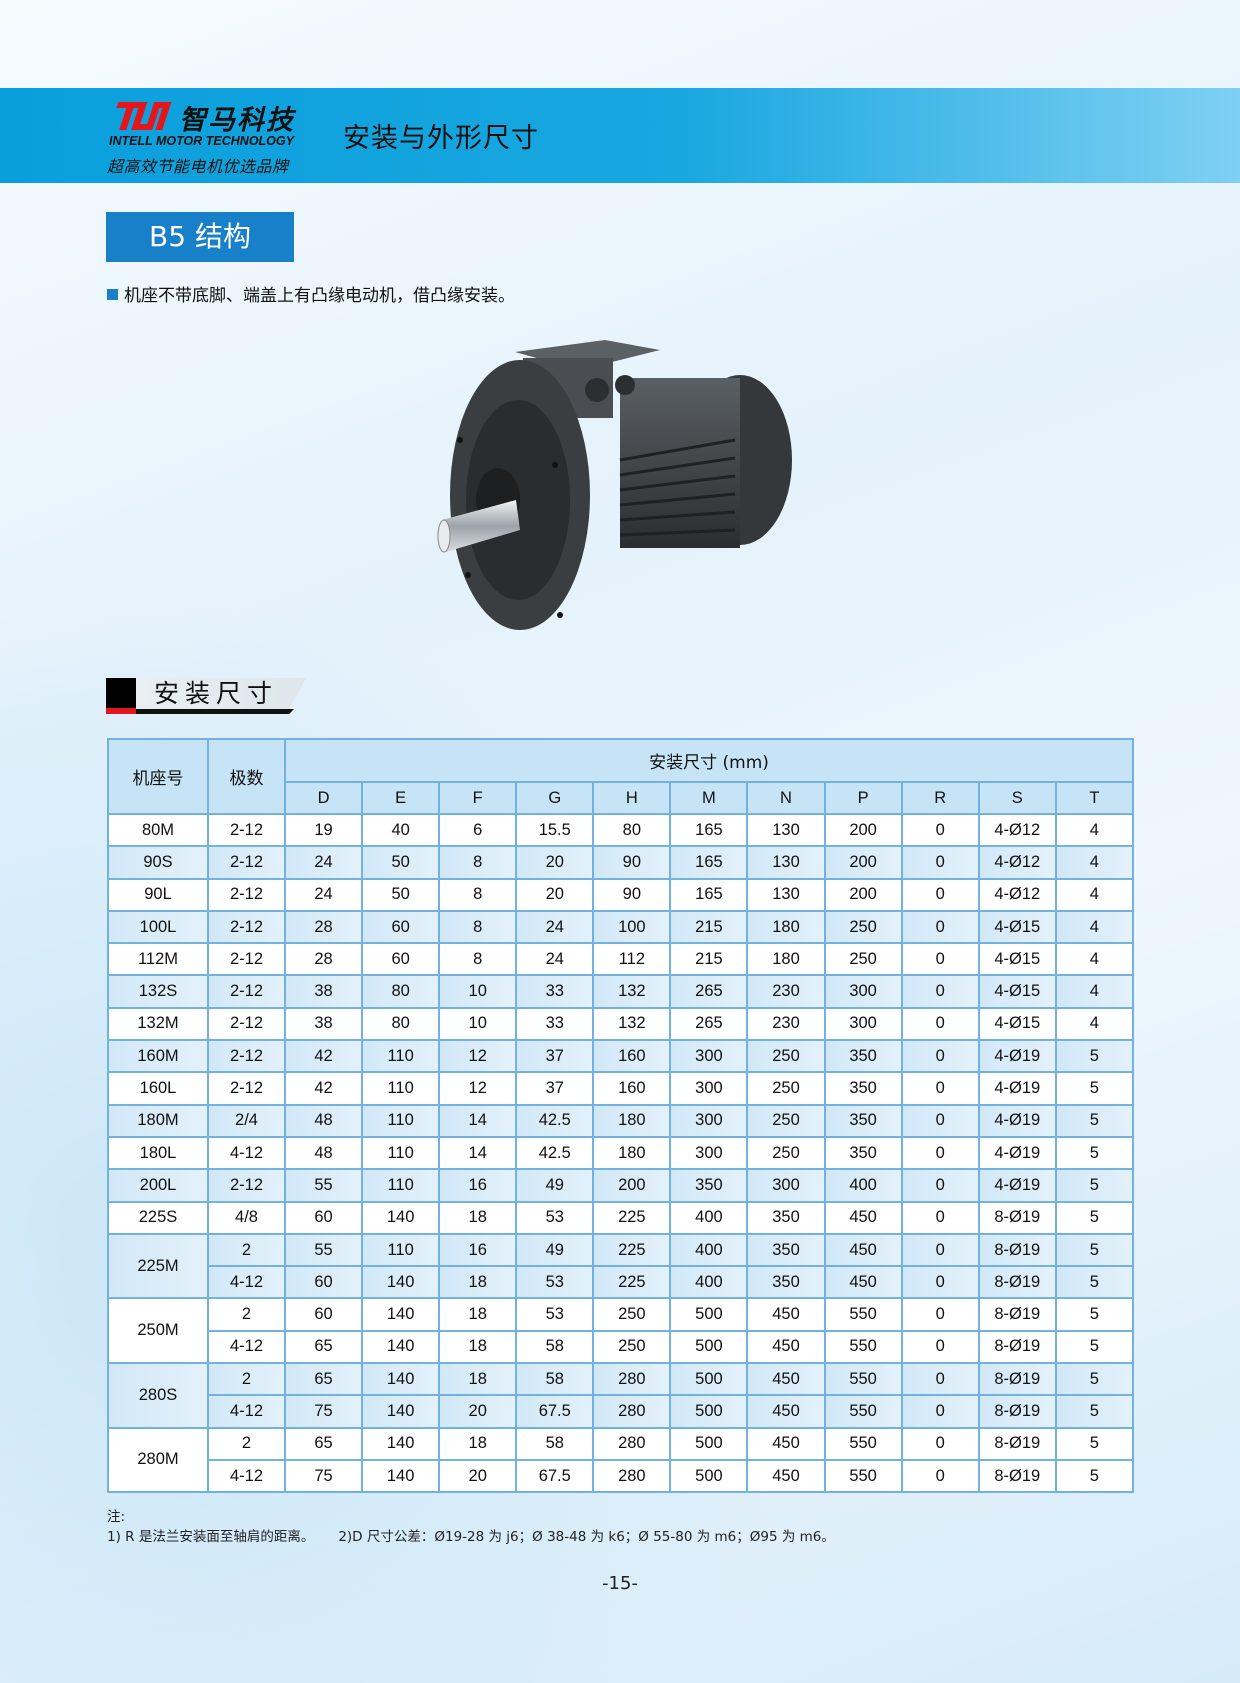 The image size is (1240, 1683). Describe the element at coordinates (632, 894) in the screenshot. I see `cell-h: 90` at that location.